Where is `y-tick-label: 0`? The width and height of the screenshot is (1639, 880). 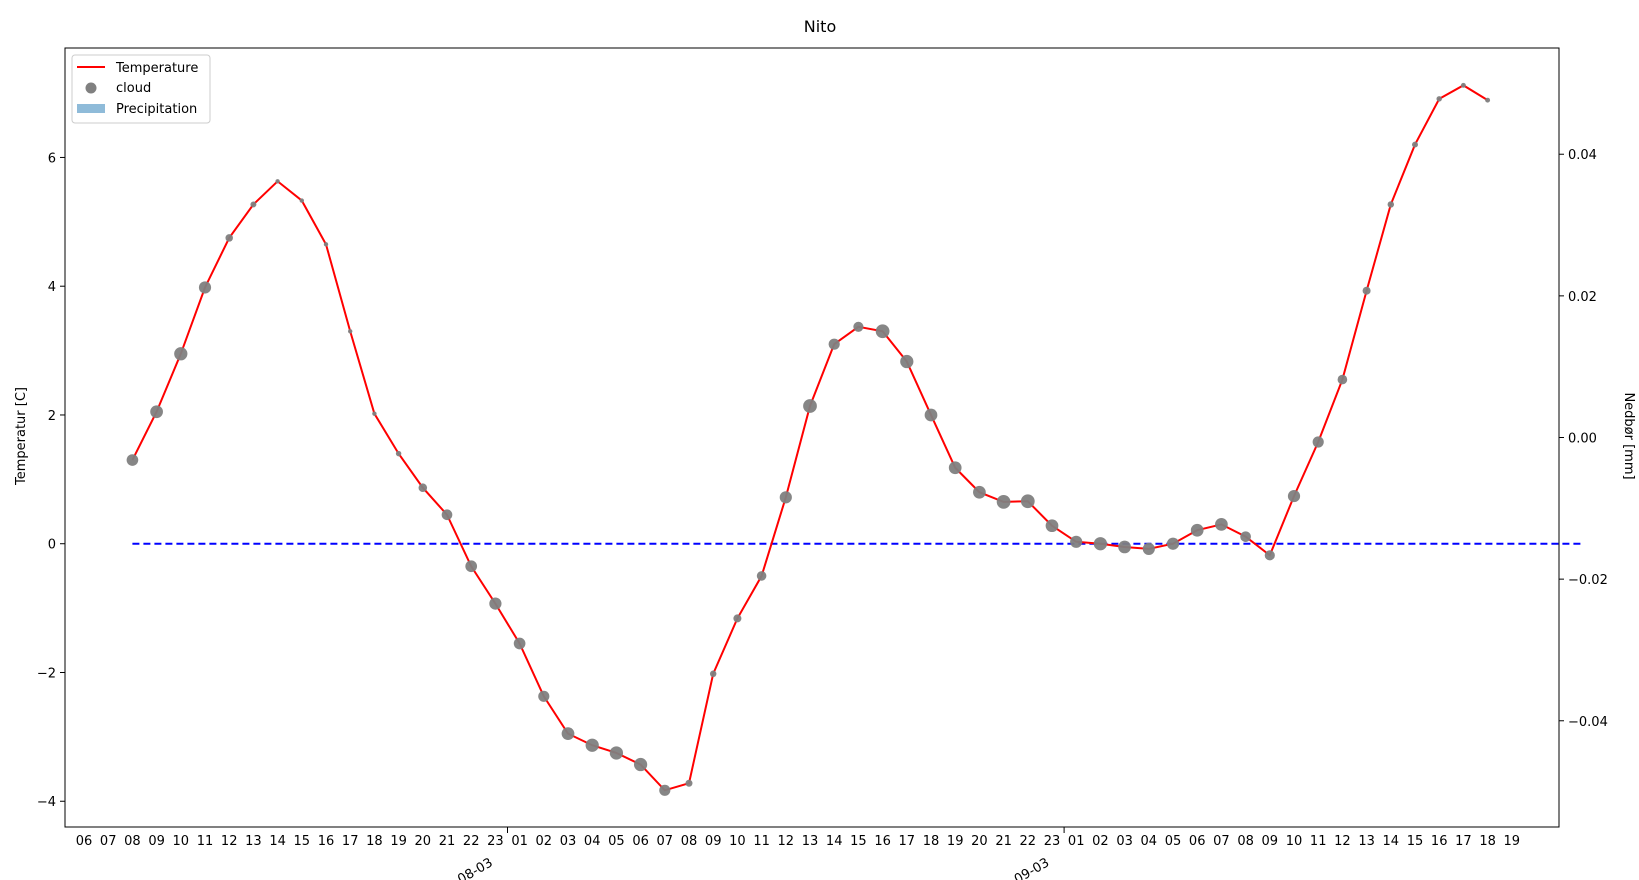
y-tick-label: 0 is located at coordinates (52, 545).